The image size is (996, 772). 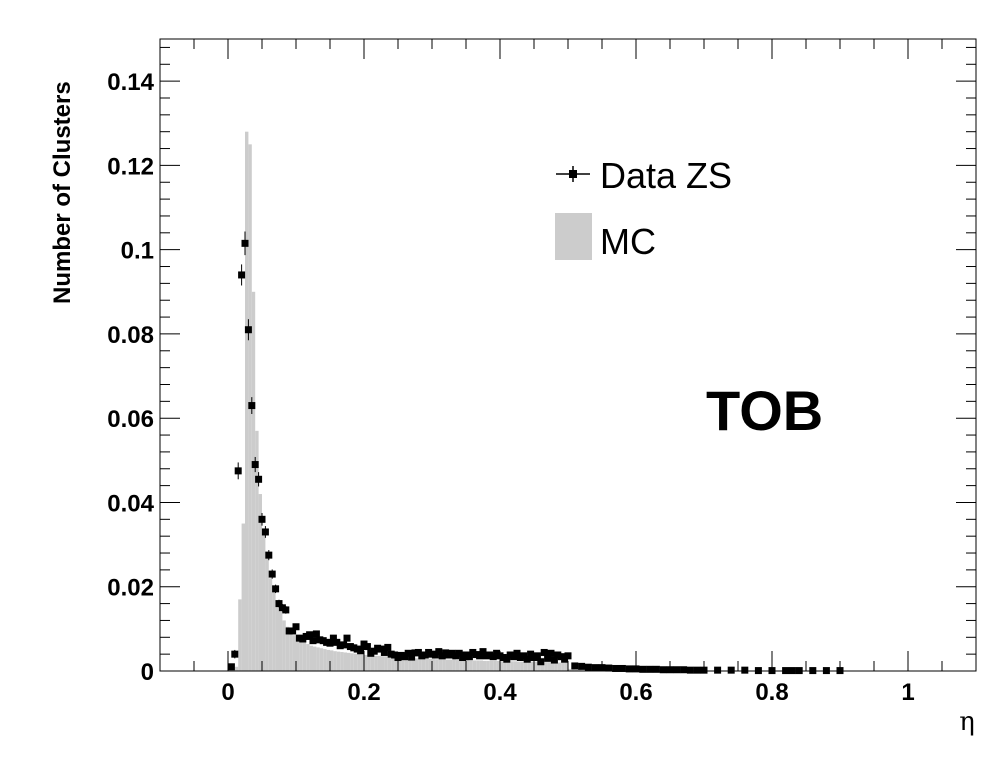 What do you see at coordinates (363, 692) in the screenshot?
I see `x-tick-label: 0.2` at bounding box center [363, 692].